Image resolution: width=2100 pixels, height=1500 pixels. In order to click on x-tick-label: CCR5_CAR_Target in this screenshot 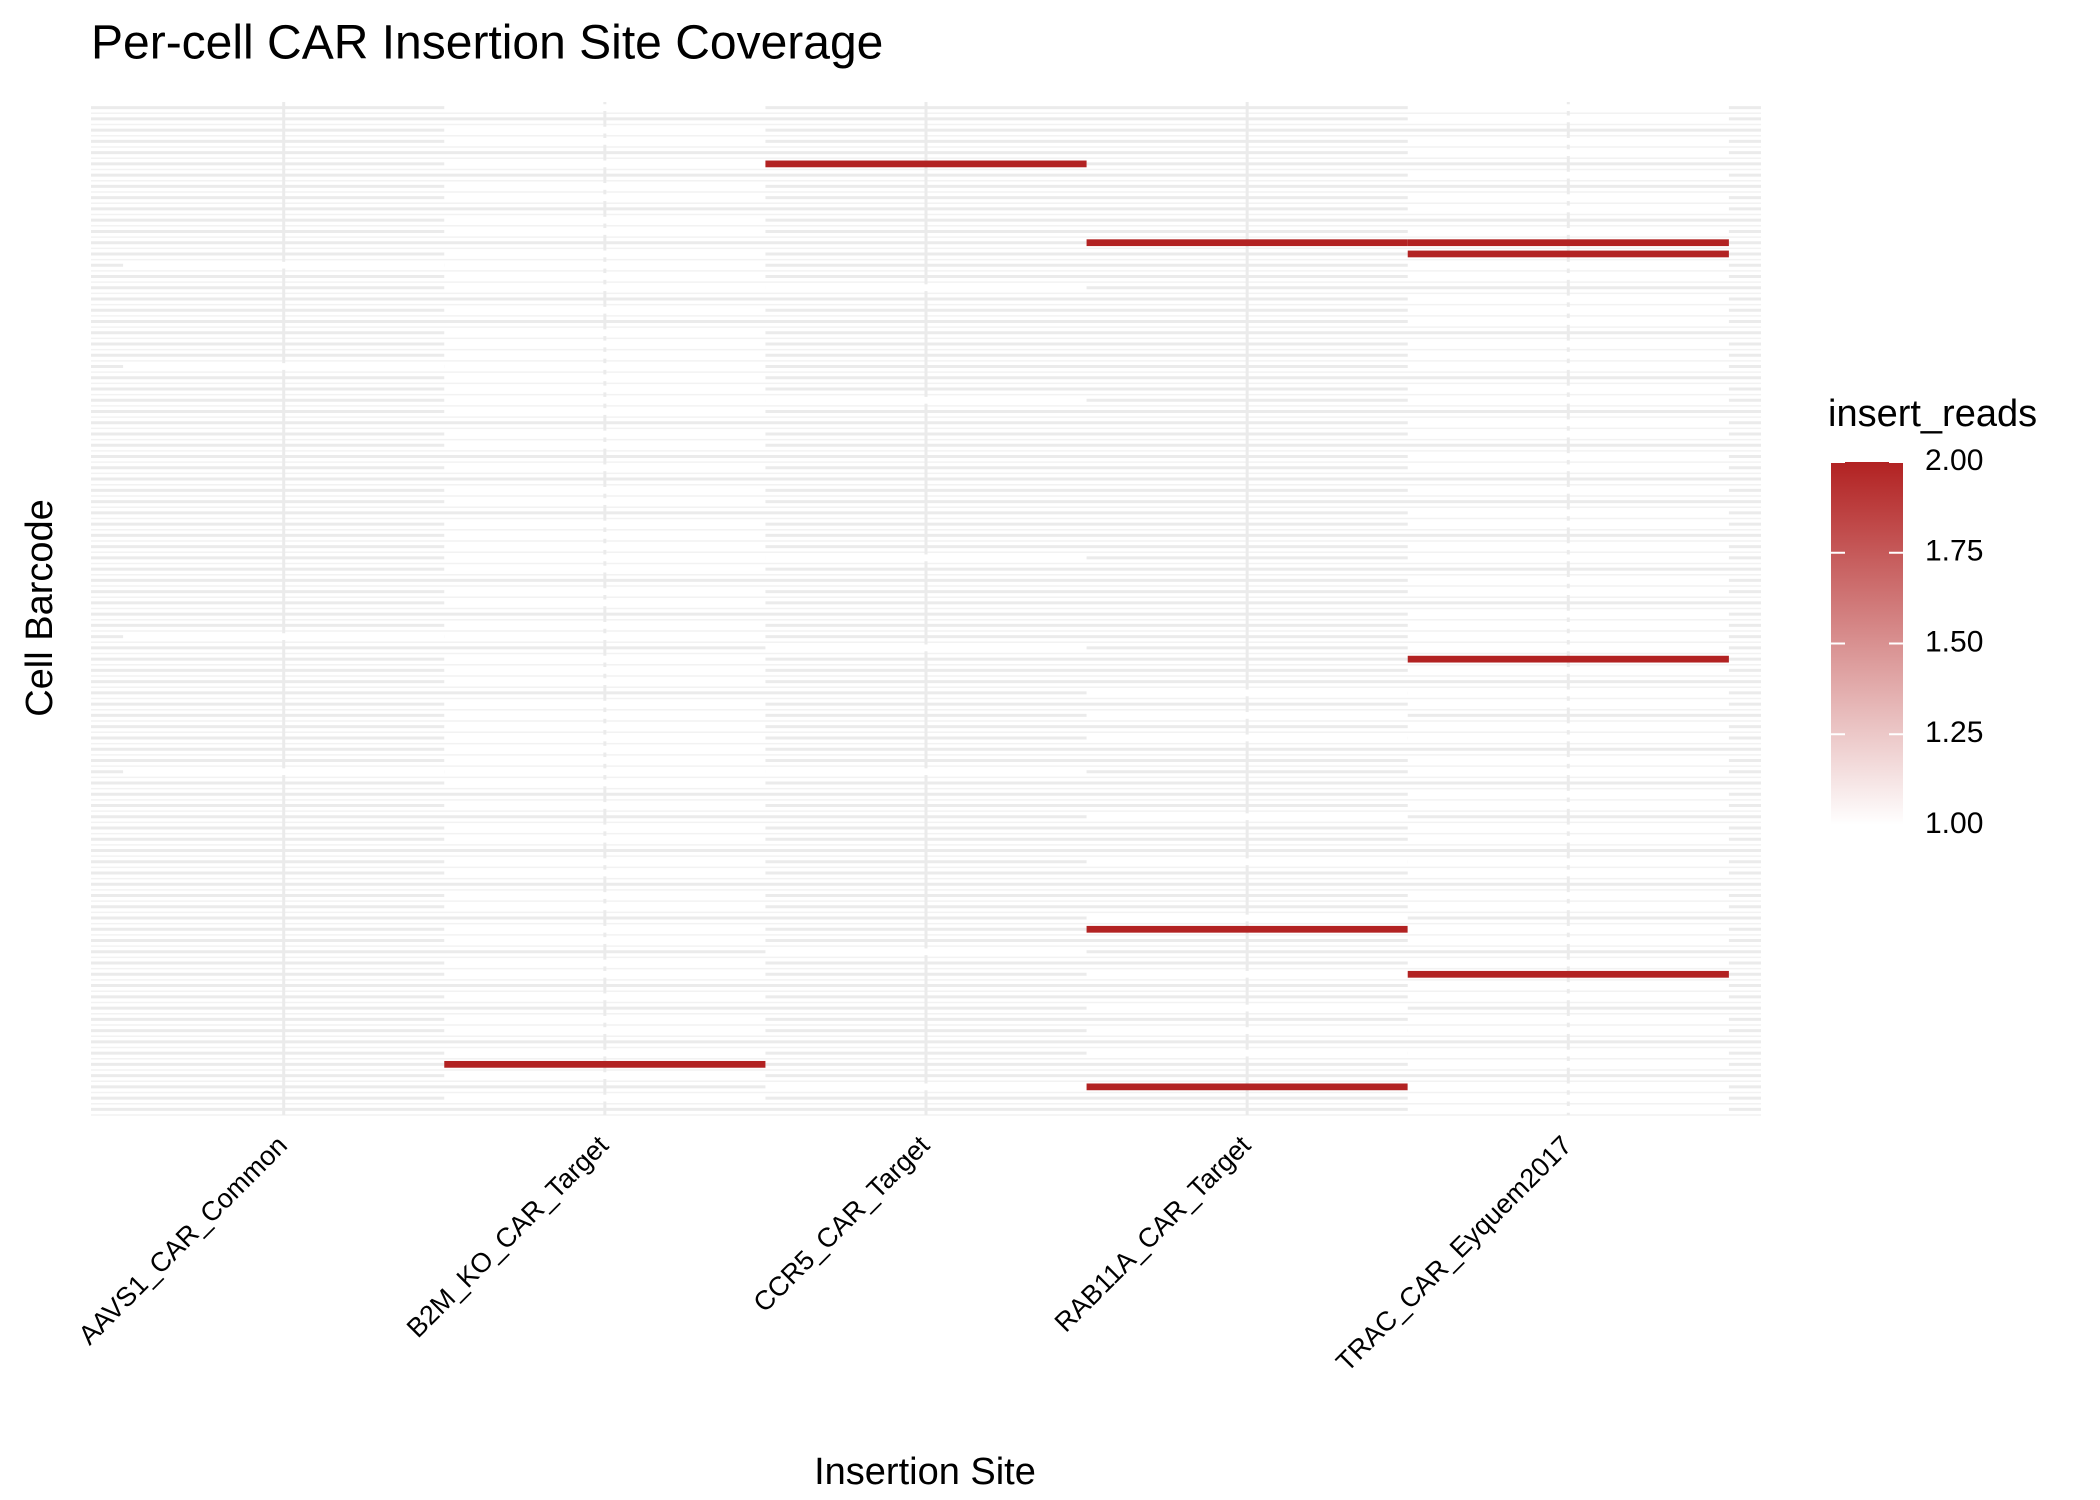, I will do `click(841, 1224)`.